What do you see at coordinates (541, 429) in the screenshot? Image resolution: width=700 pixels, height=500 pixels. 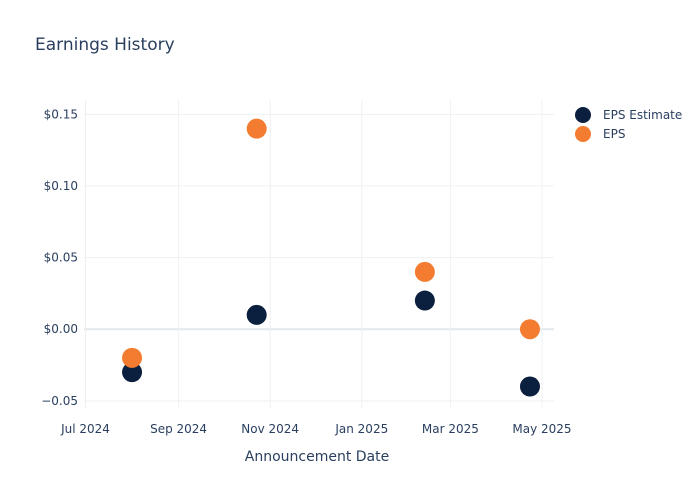 I see `x-tick-label: May 2025` at bounding box center [541, 429].